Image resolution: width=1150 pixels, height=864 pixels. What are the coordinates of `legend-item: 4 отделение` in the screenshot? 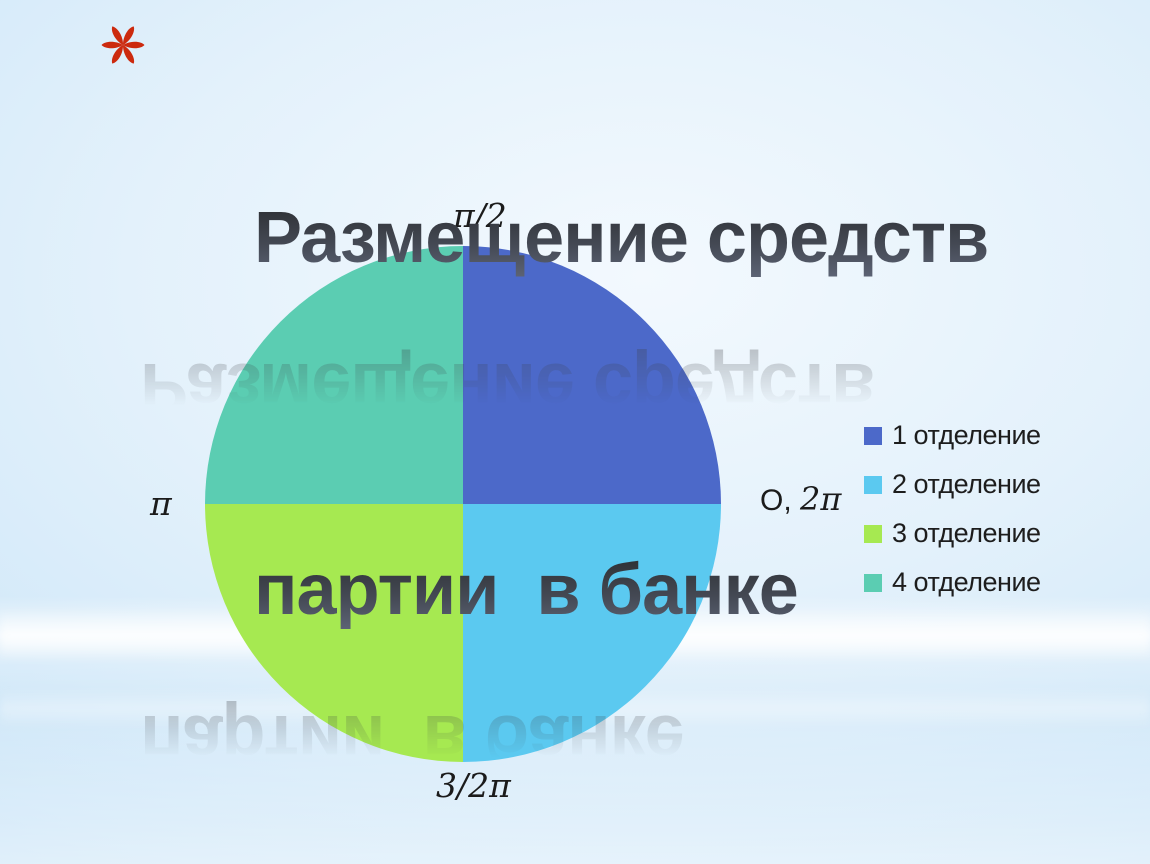 It's located at (952, 582).